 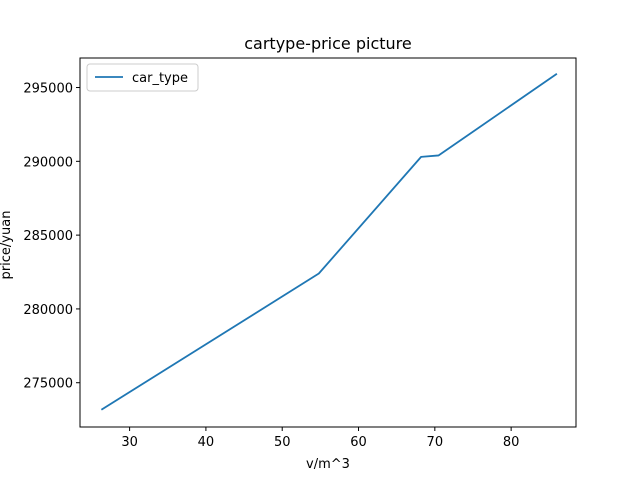 I want to click on y-tick-label: 275000, so click(x=48, y=384).